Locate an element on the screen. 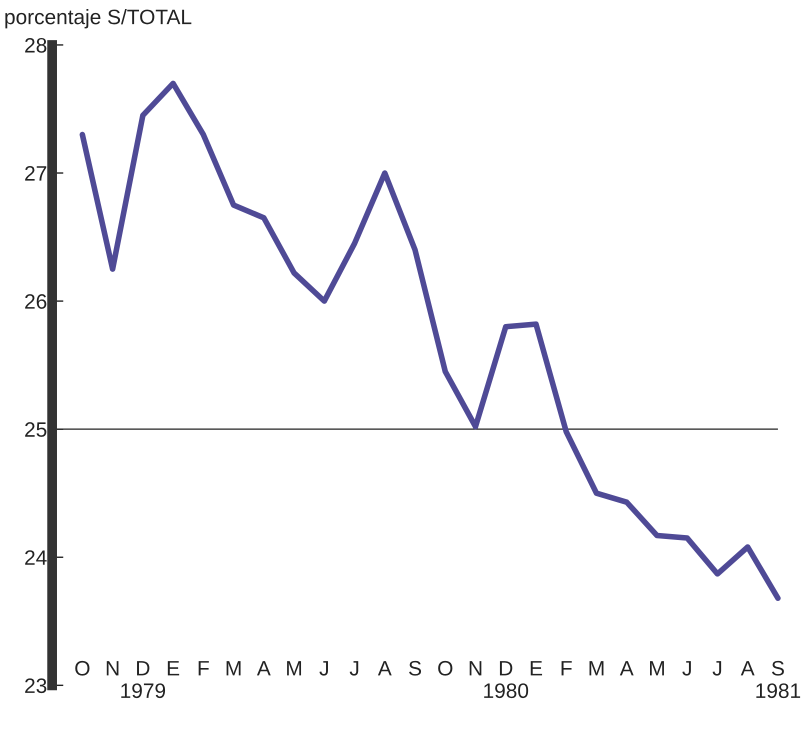  y-tick-label: 26 is located at coordinates (35, 301).